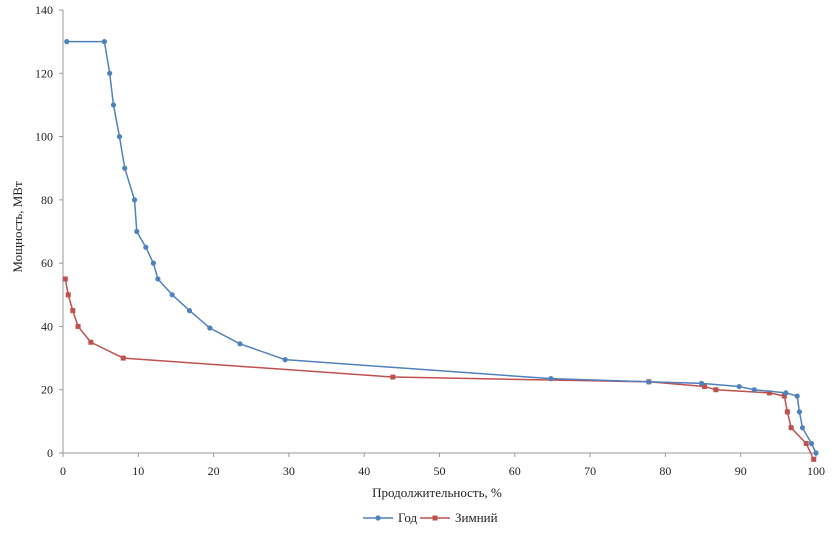 The height and width of the screenshot is (535, 834). What do you see at coordinates (44, 137) in the screenshot?
I see `y-tick-label: 100` at bounding box center [44, 137].